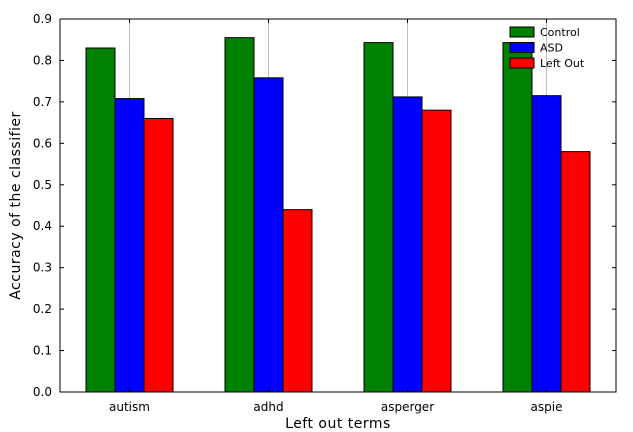  What do you see at coordinates (338, 424) in the screenshot?
I see `x-axis-label: Left out terms` at bounding box center [338, 424].